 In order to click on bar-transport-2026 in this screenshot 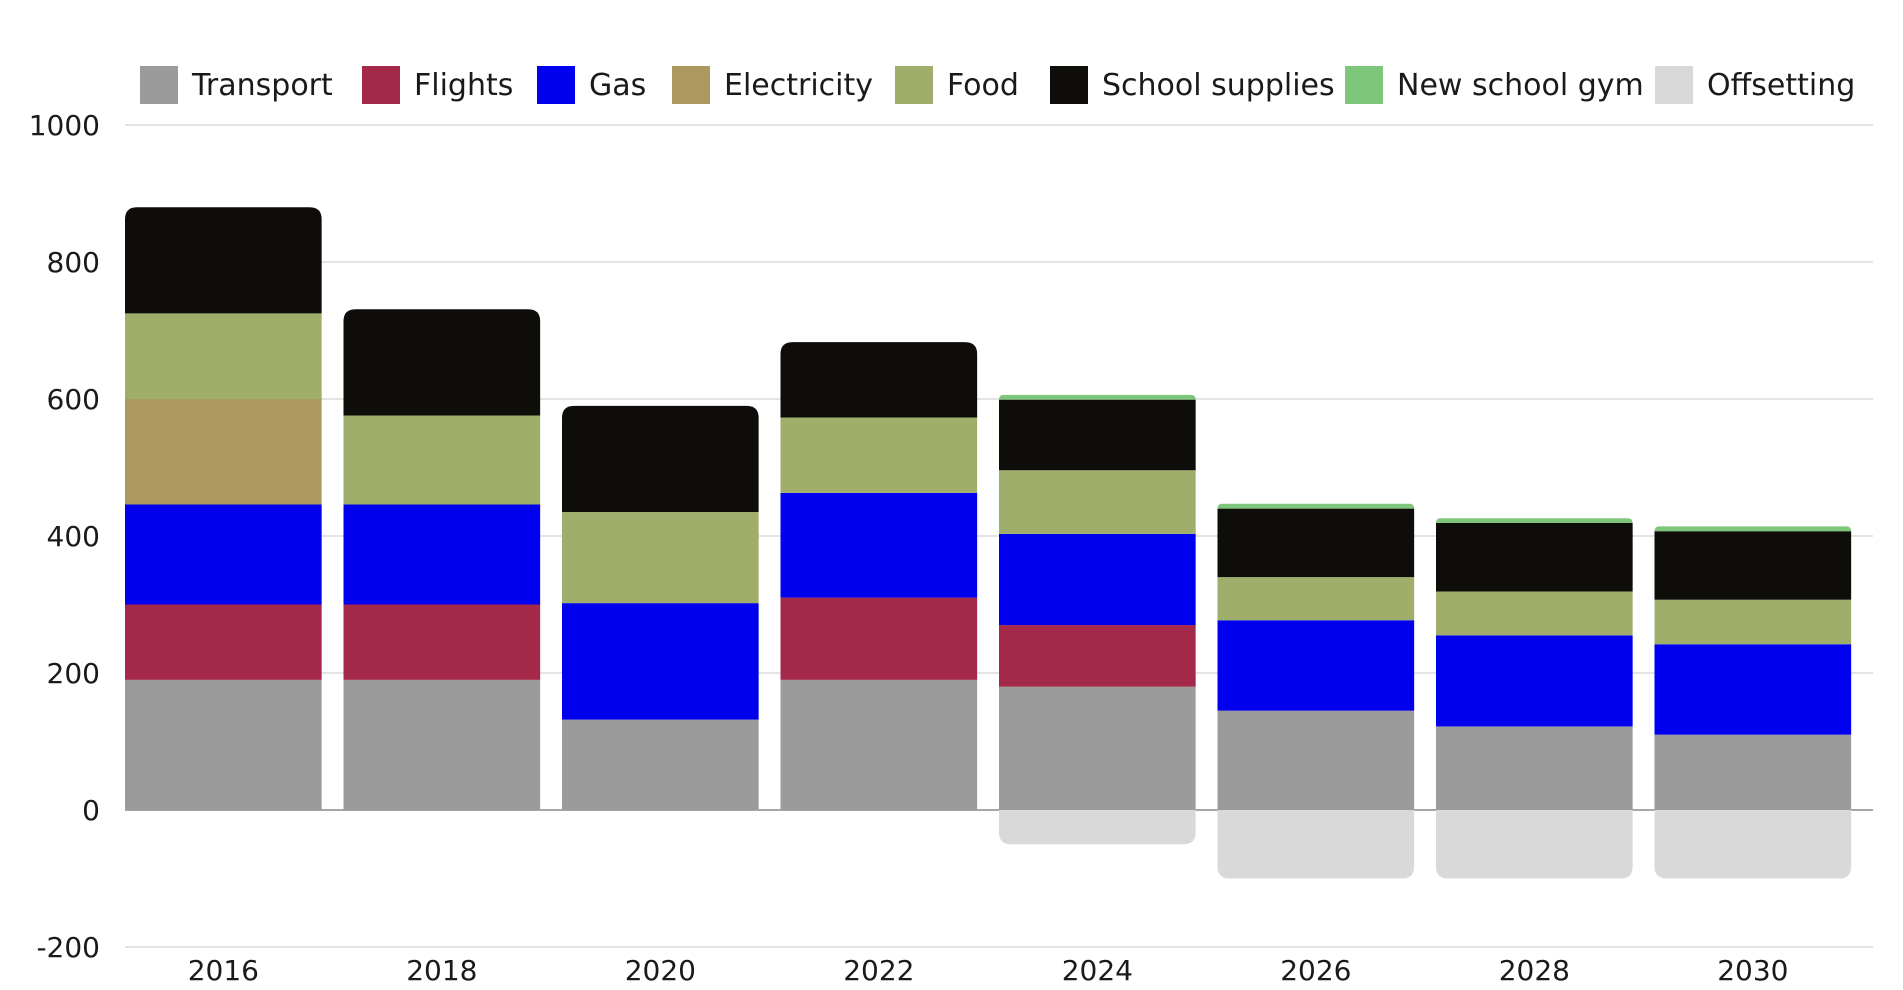, I will do `click(1316, 760)`.